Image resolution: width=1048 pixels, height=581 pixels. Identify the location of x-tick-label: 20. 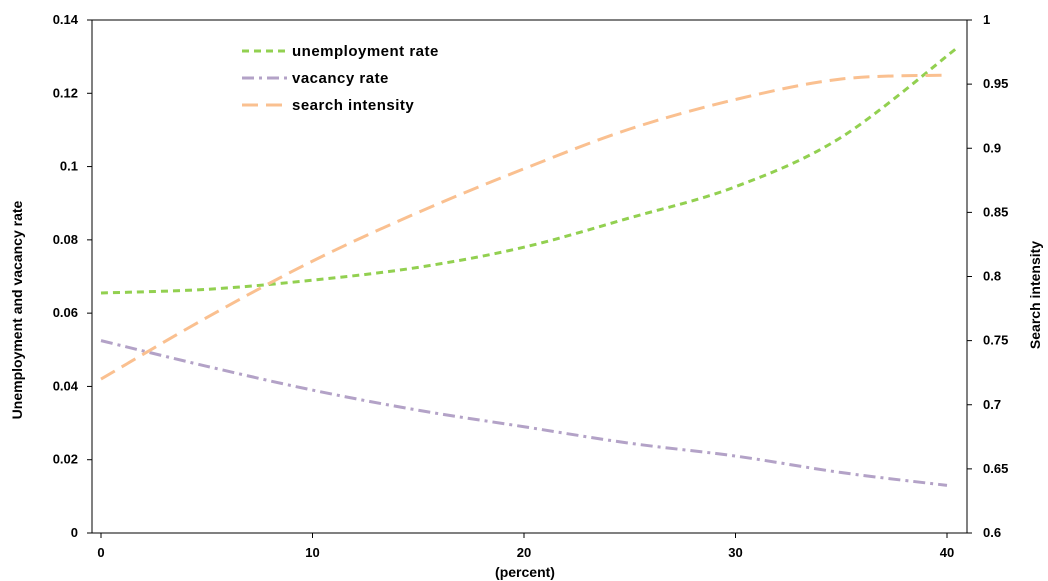
(524, 552).